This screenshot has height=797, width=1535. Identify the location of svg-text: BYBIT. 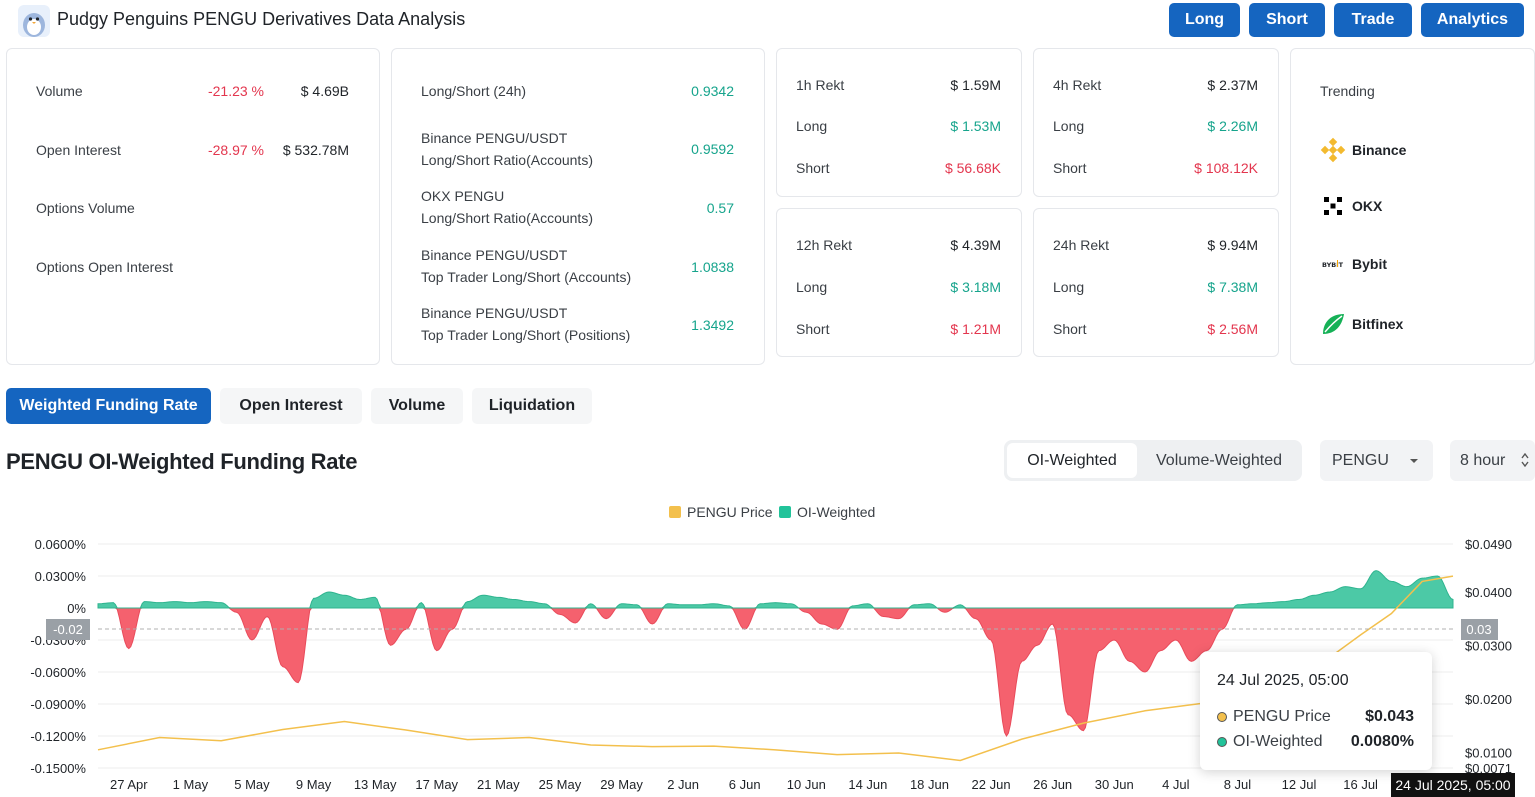
(1333, 265).